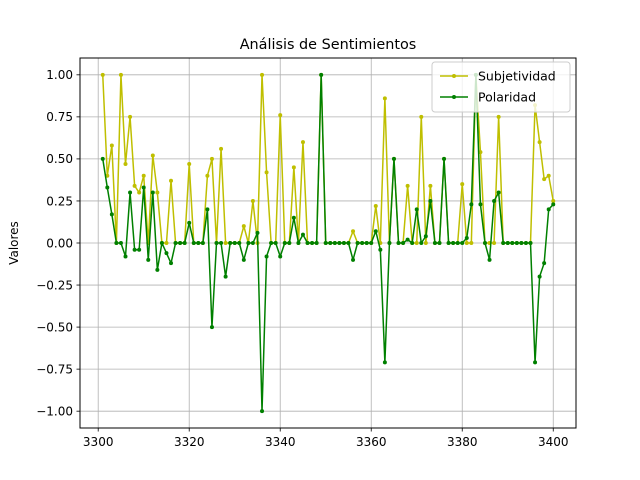  What do you see at coordinates (326, 438) in the screenshot?
I see `x-axis-ticks: 3300 3320 3340 3360 3380 3400` at bounding box center [326, 438].